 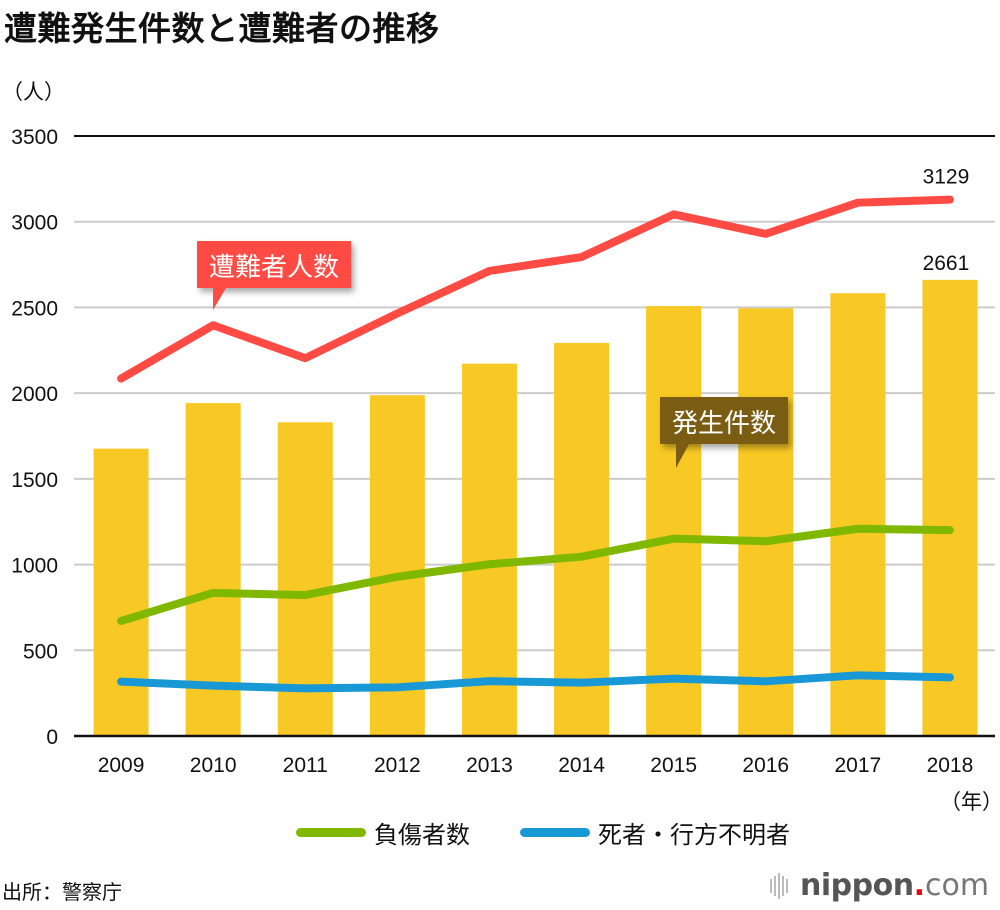 What do you see at coordinates (40, 651) in the screenshot?
I see `y-tick-label-500: 500` at bounding box center [40, 651].